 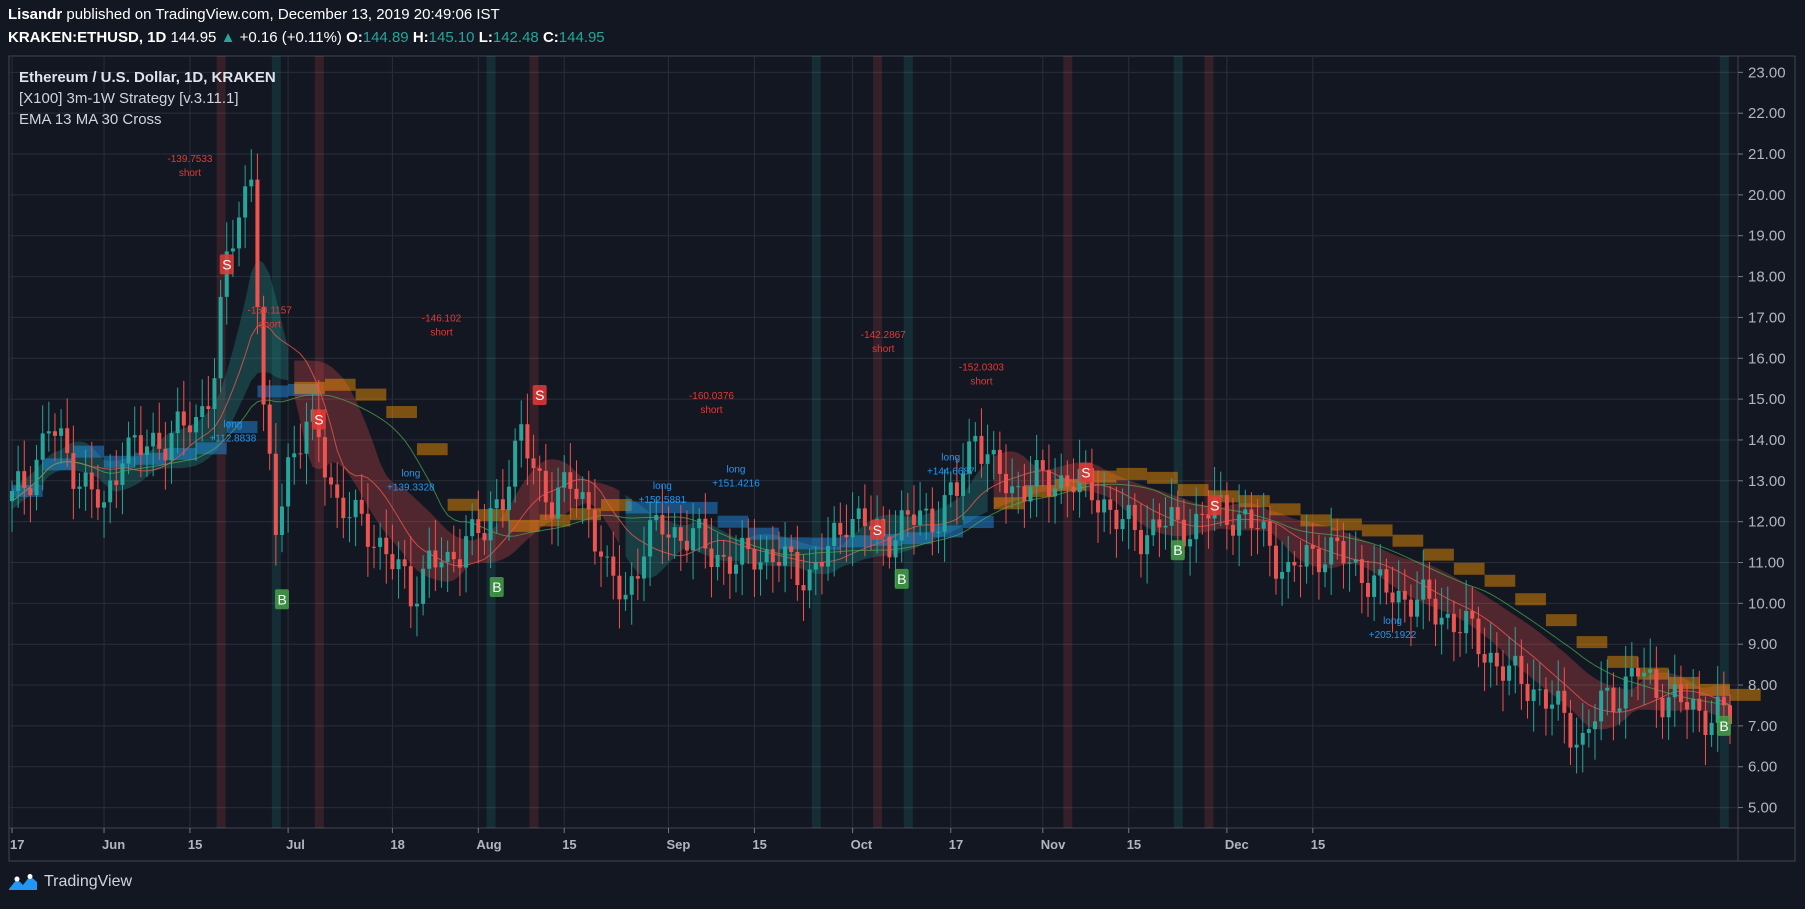 I want to click on time-tick-label: 17, so click(x=956, y=844).